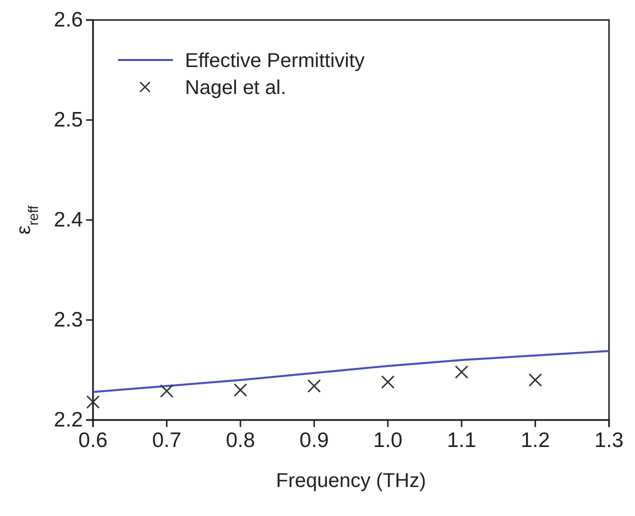  Describe the element at coordinates (535, 440) in the screenshot. I see `x-tick-label: 1.2` at that location.